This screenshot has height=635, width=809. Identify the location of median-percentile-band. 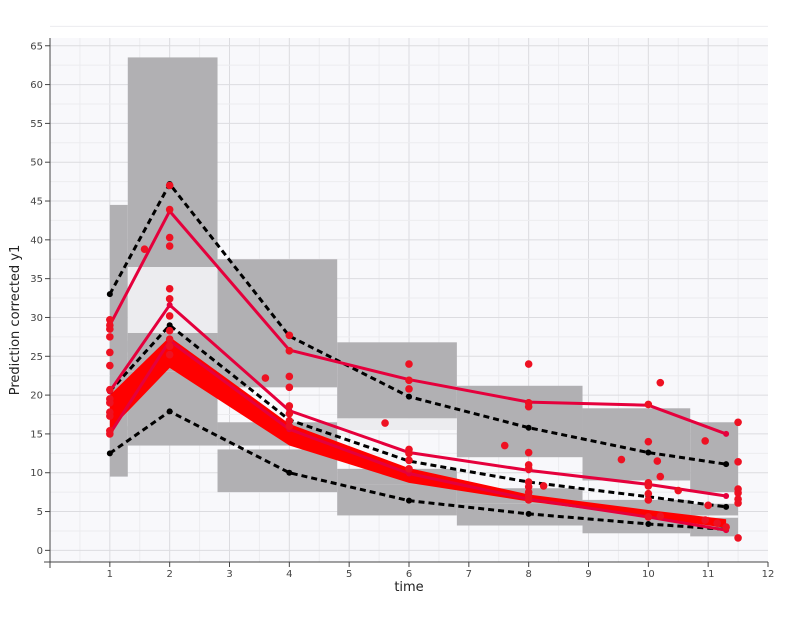
(714, 509).